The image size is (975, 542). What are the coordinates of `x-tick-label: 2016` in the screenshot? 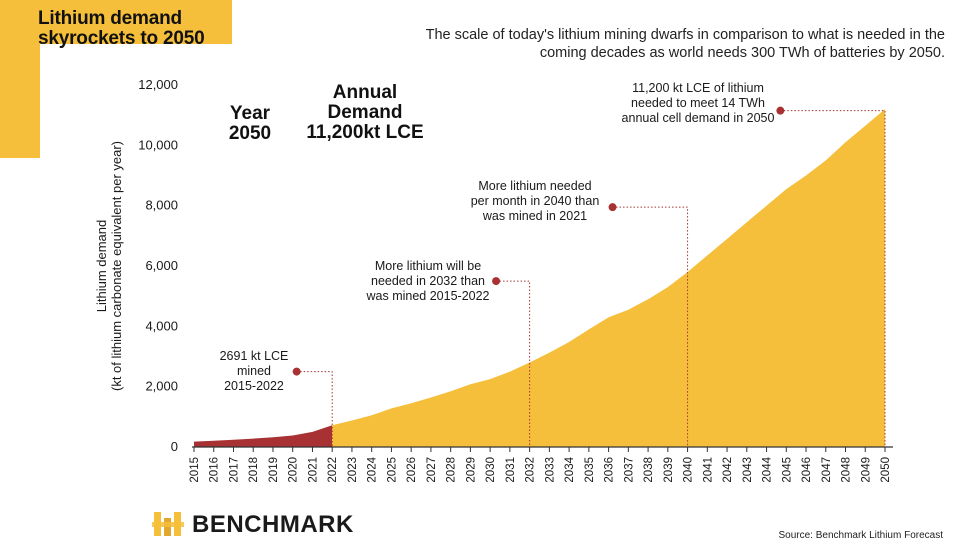 It's located at (215, 470).